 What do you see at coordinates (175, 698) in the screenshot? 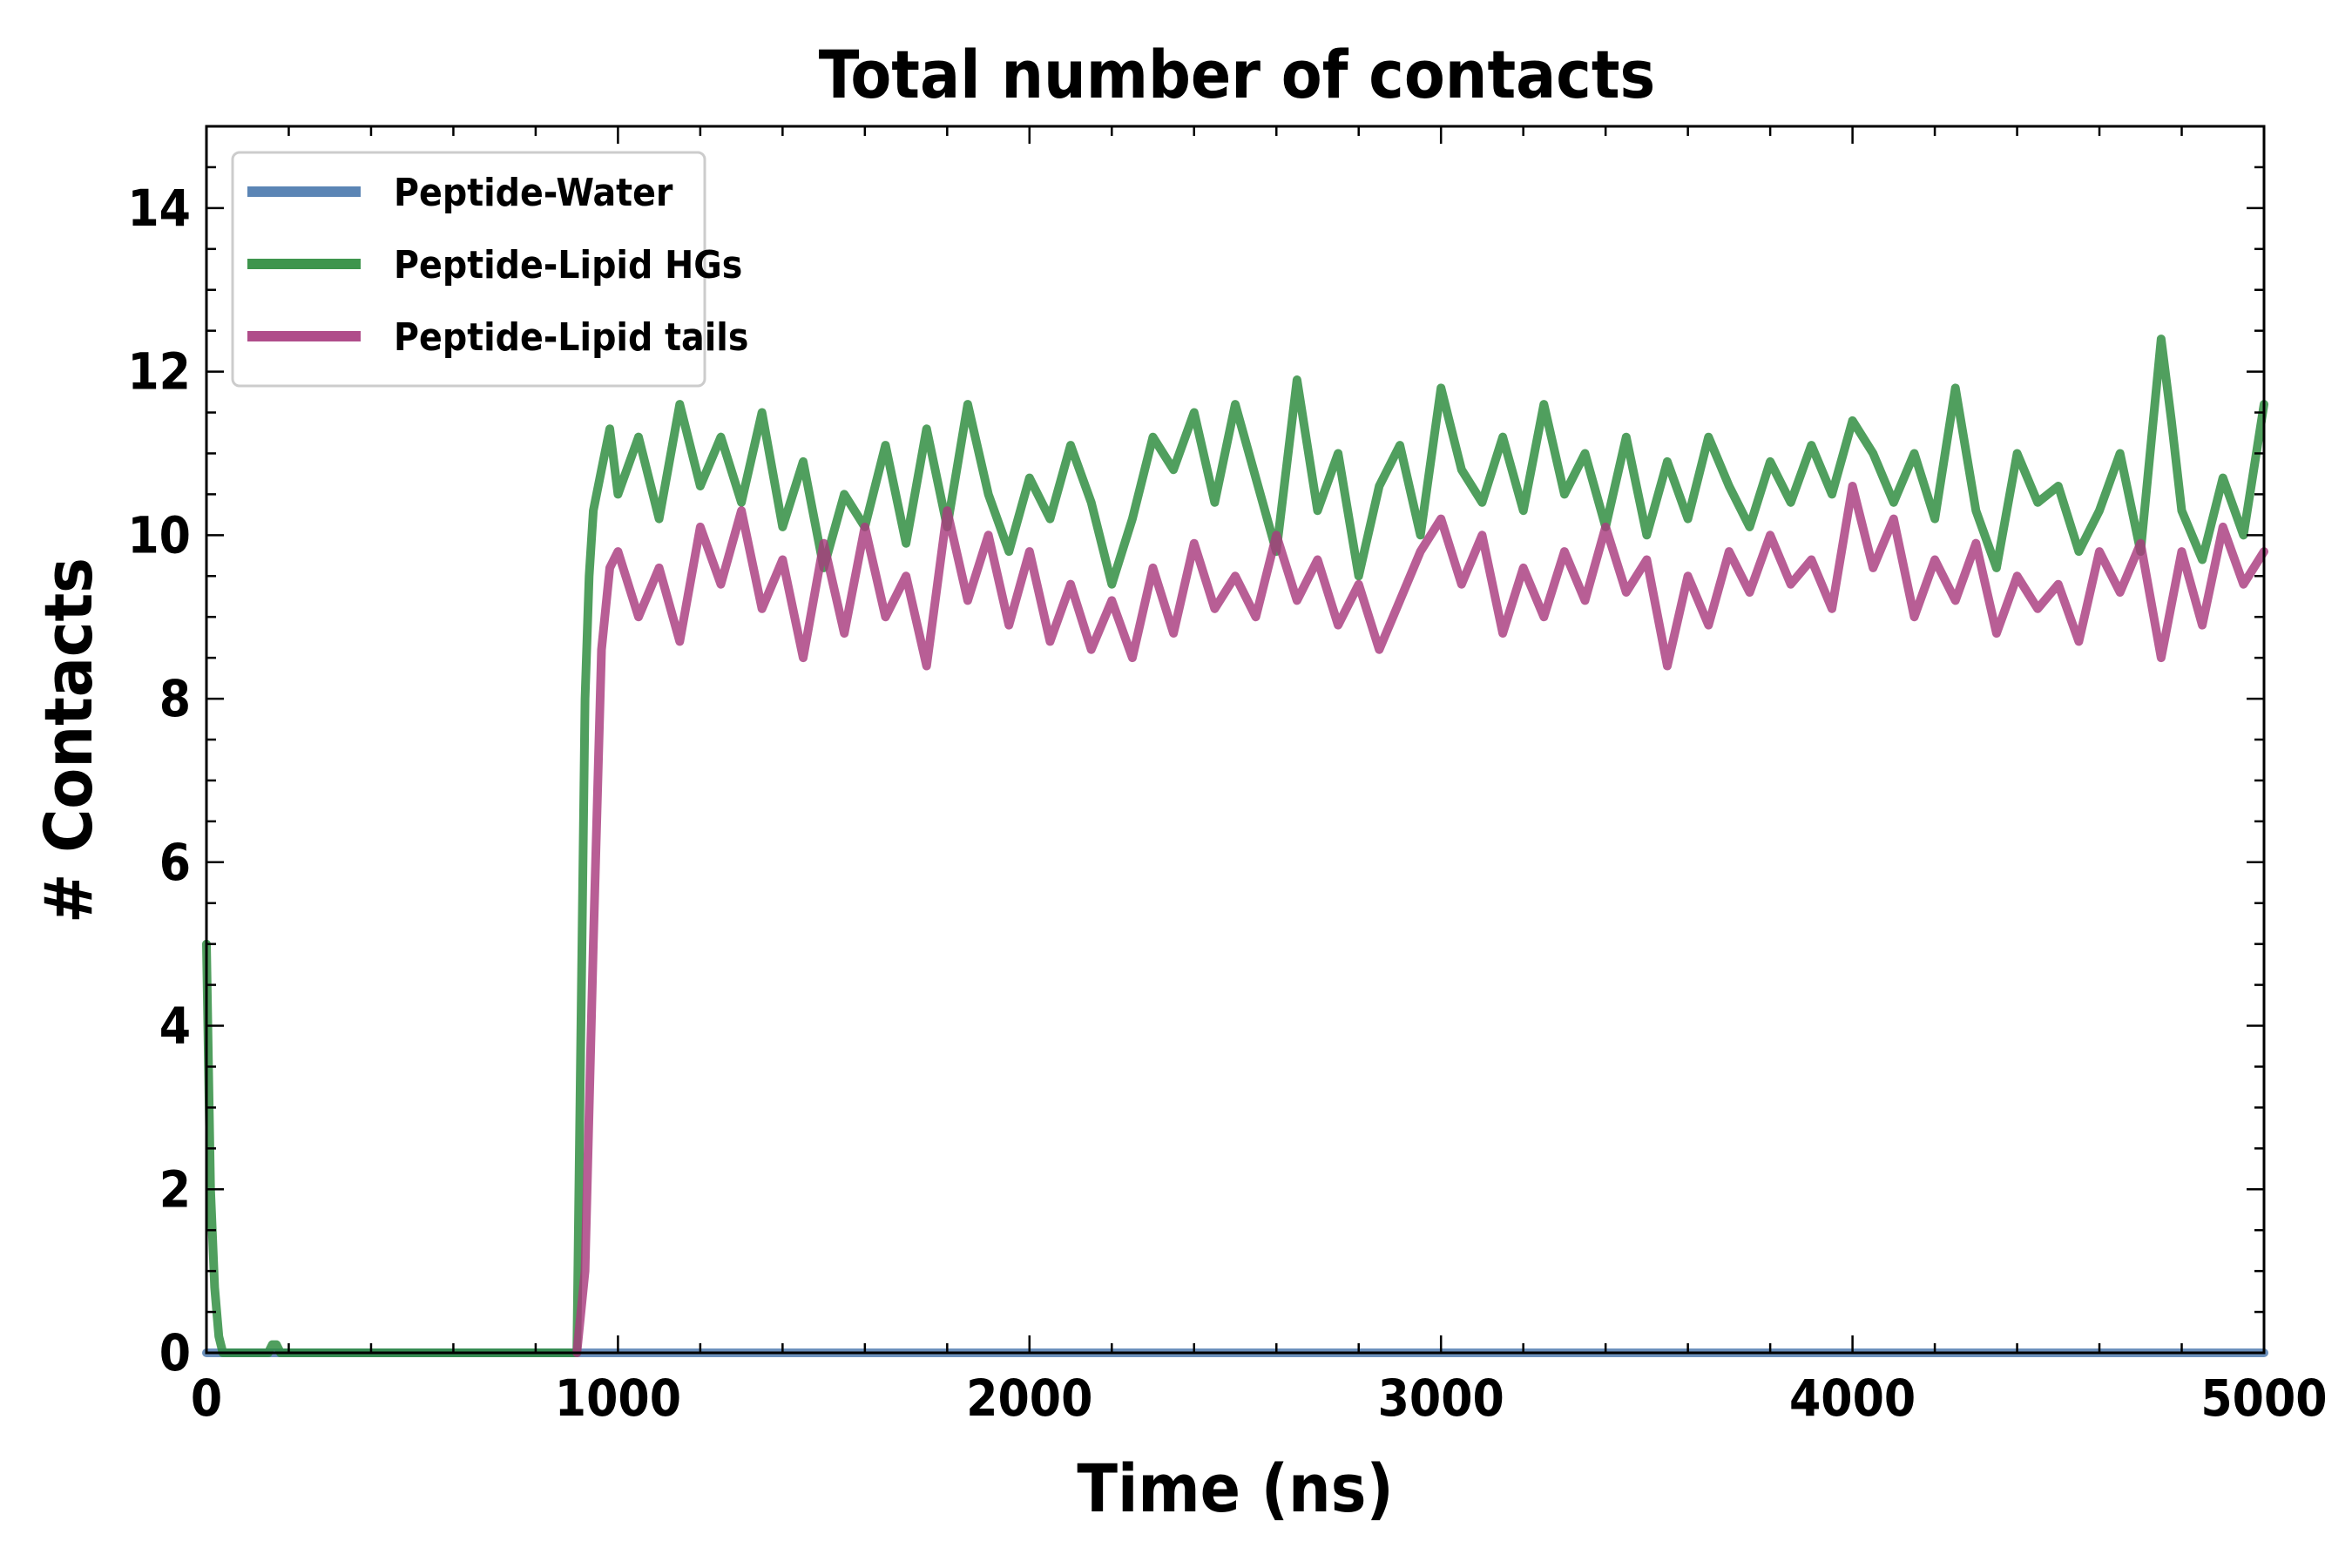
I see `y-tick-label: 8` at bounding box center [175, 698].